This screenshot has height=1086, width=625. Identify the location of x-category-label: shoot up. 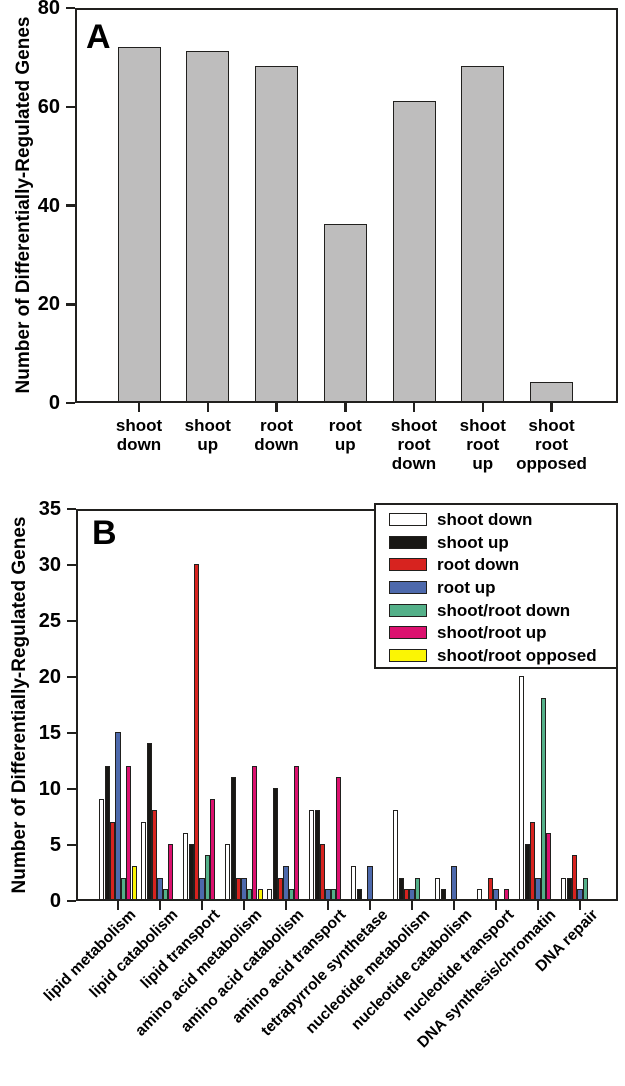
(208, 435).